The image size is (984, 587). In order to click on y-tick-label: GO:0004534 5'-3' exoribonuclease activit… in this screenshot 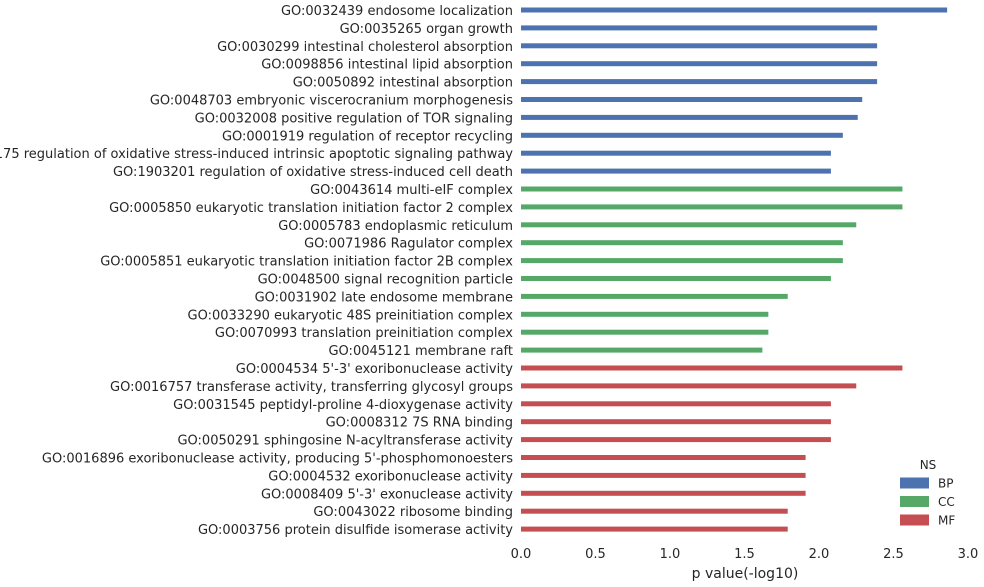, I will do `click(375, 369)`.